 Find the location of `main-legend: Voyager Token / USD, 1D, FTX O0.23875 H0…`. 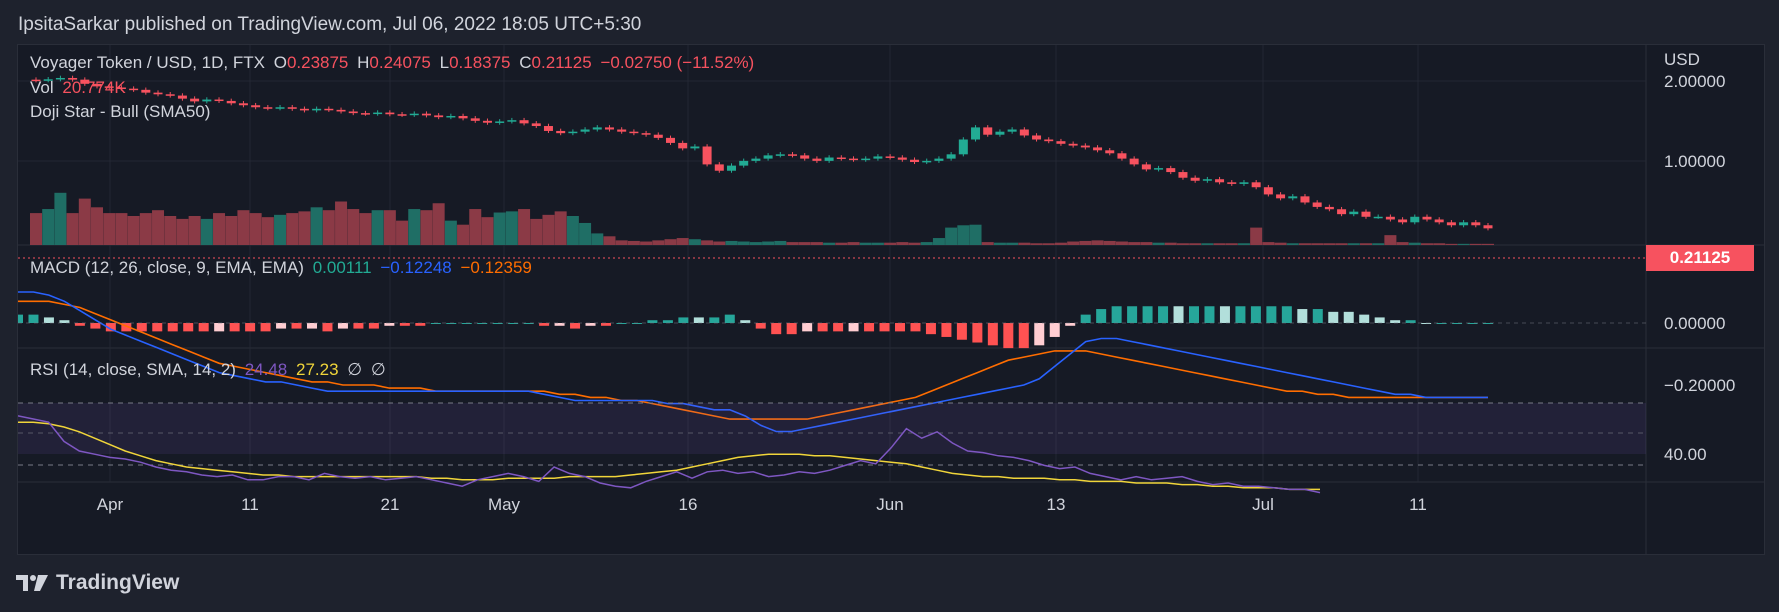

main-legend: Voyager Token / USD, 1D, FTX O0.23875 H0… is located at coordinates (394, 63).